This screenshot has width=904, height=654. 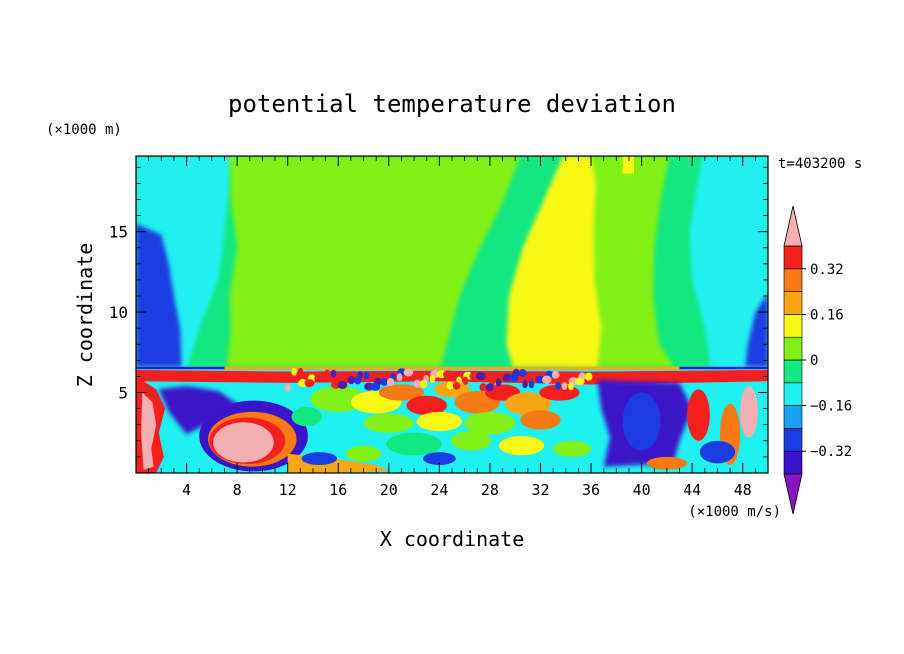 What do you see at coordinates (793, 494) in the screenshot?
I see `colorbar-under-triangle` at bounding box center [793, 494].